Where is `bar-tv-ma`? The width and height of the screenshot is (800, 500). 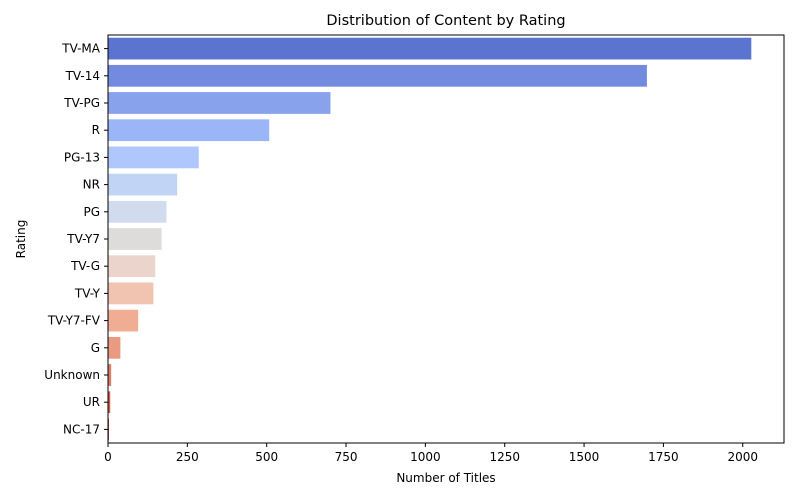 bar-tv-ma is located at coordinates (430, 48).